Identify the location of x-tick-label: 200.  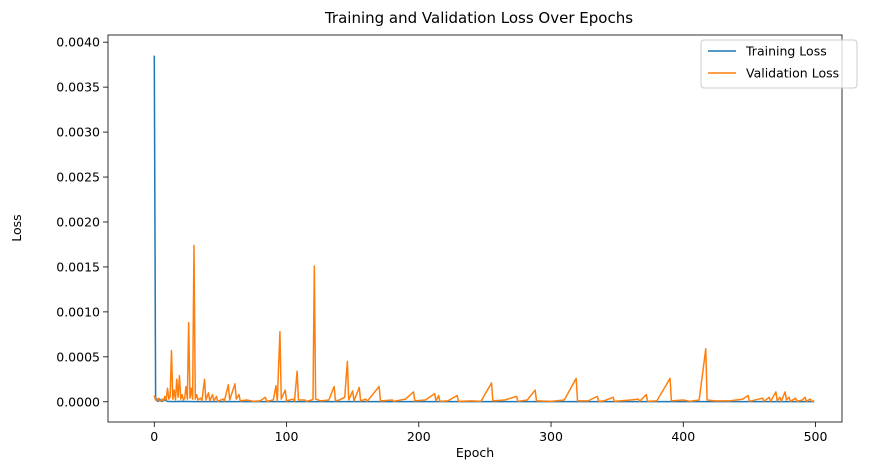
(419, 436).